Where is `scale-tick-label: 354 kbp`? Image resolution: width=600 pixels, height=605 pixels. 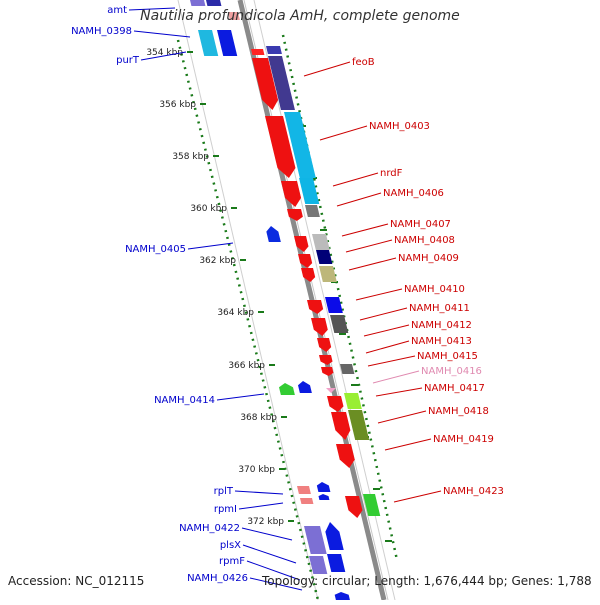 scale-tick-label: 354 kbp is located at coordinates (164, 53).